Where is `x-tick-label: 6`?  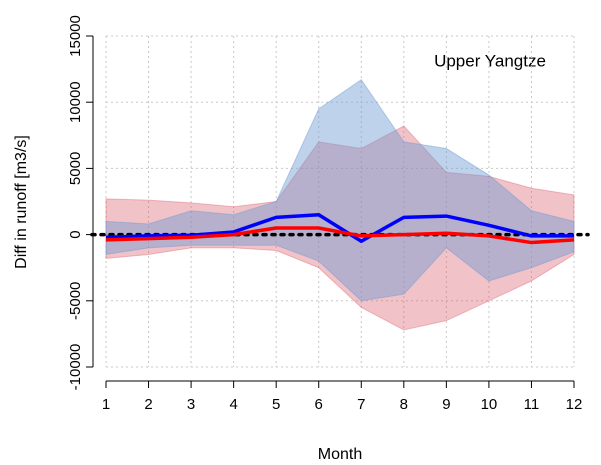
x-tick-label: 6 is located at coordinates (319, 404).